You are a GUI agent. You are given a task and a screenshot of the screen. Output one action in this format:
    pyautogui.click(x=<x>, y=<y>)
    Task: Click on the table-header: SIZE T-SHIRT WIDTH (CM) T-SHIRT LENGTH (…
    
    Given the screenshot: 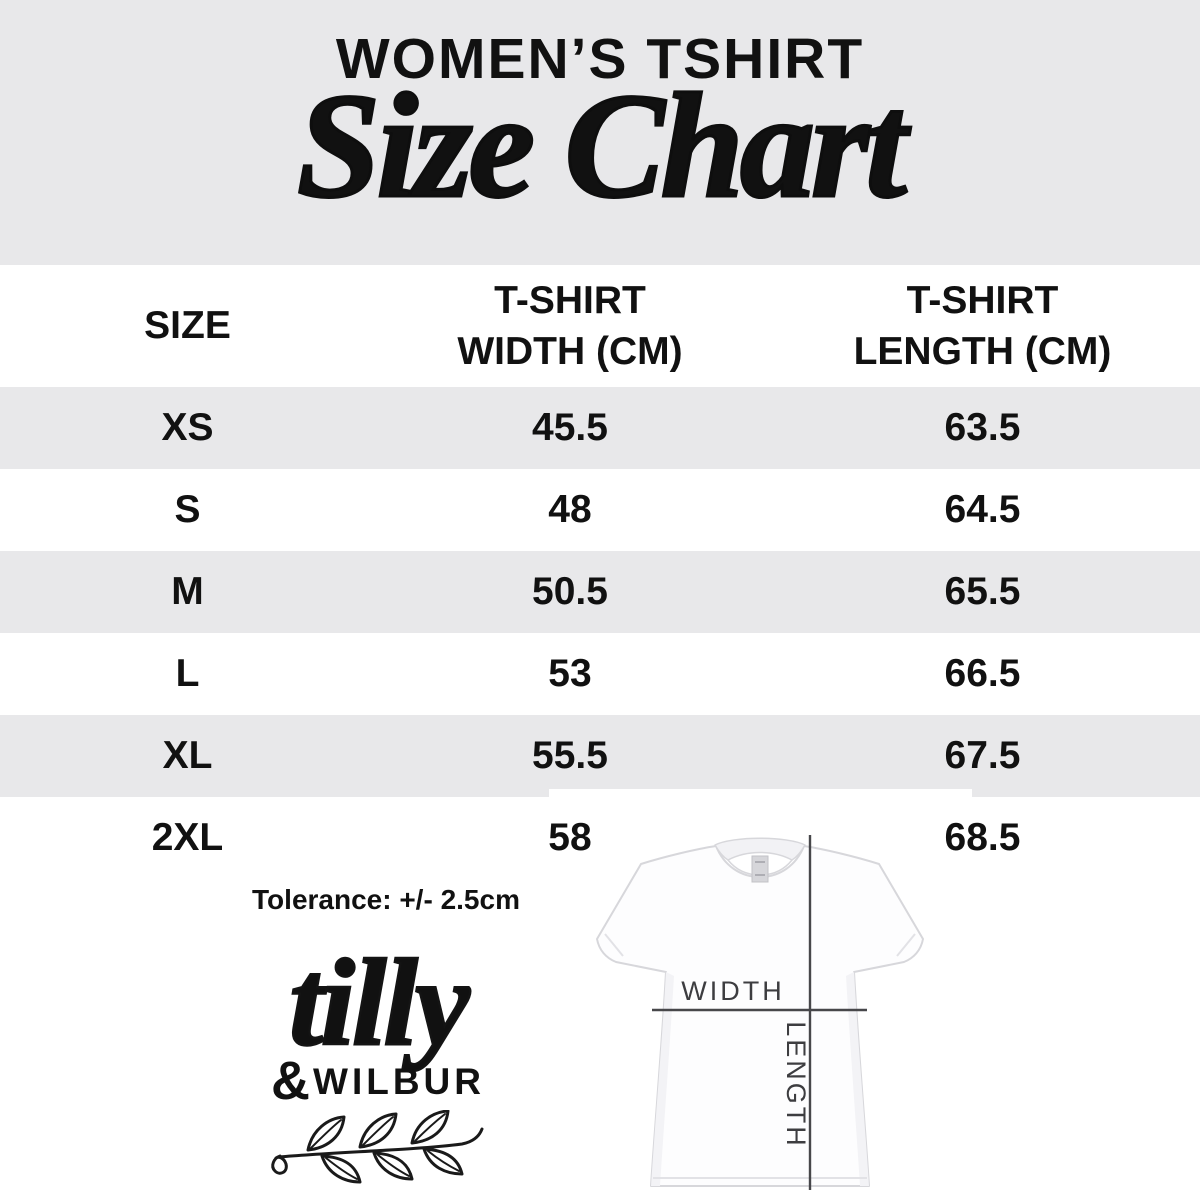 What is the action you would take?
    pyautogui.click(x=600, y=326)
    